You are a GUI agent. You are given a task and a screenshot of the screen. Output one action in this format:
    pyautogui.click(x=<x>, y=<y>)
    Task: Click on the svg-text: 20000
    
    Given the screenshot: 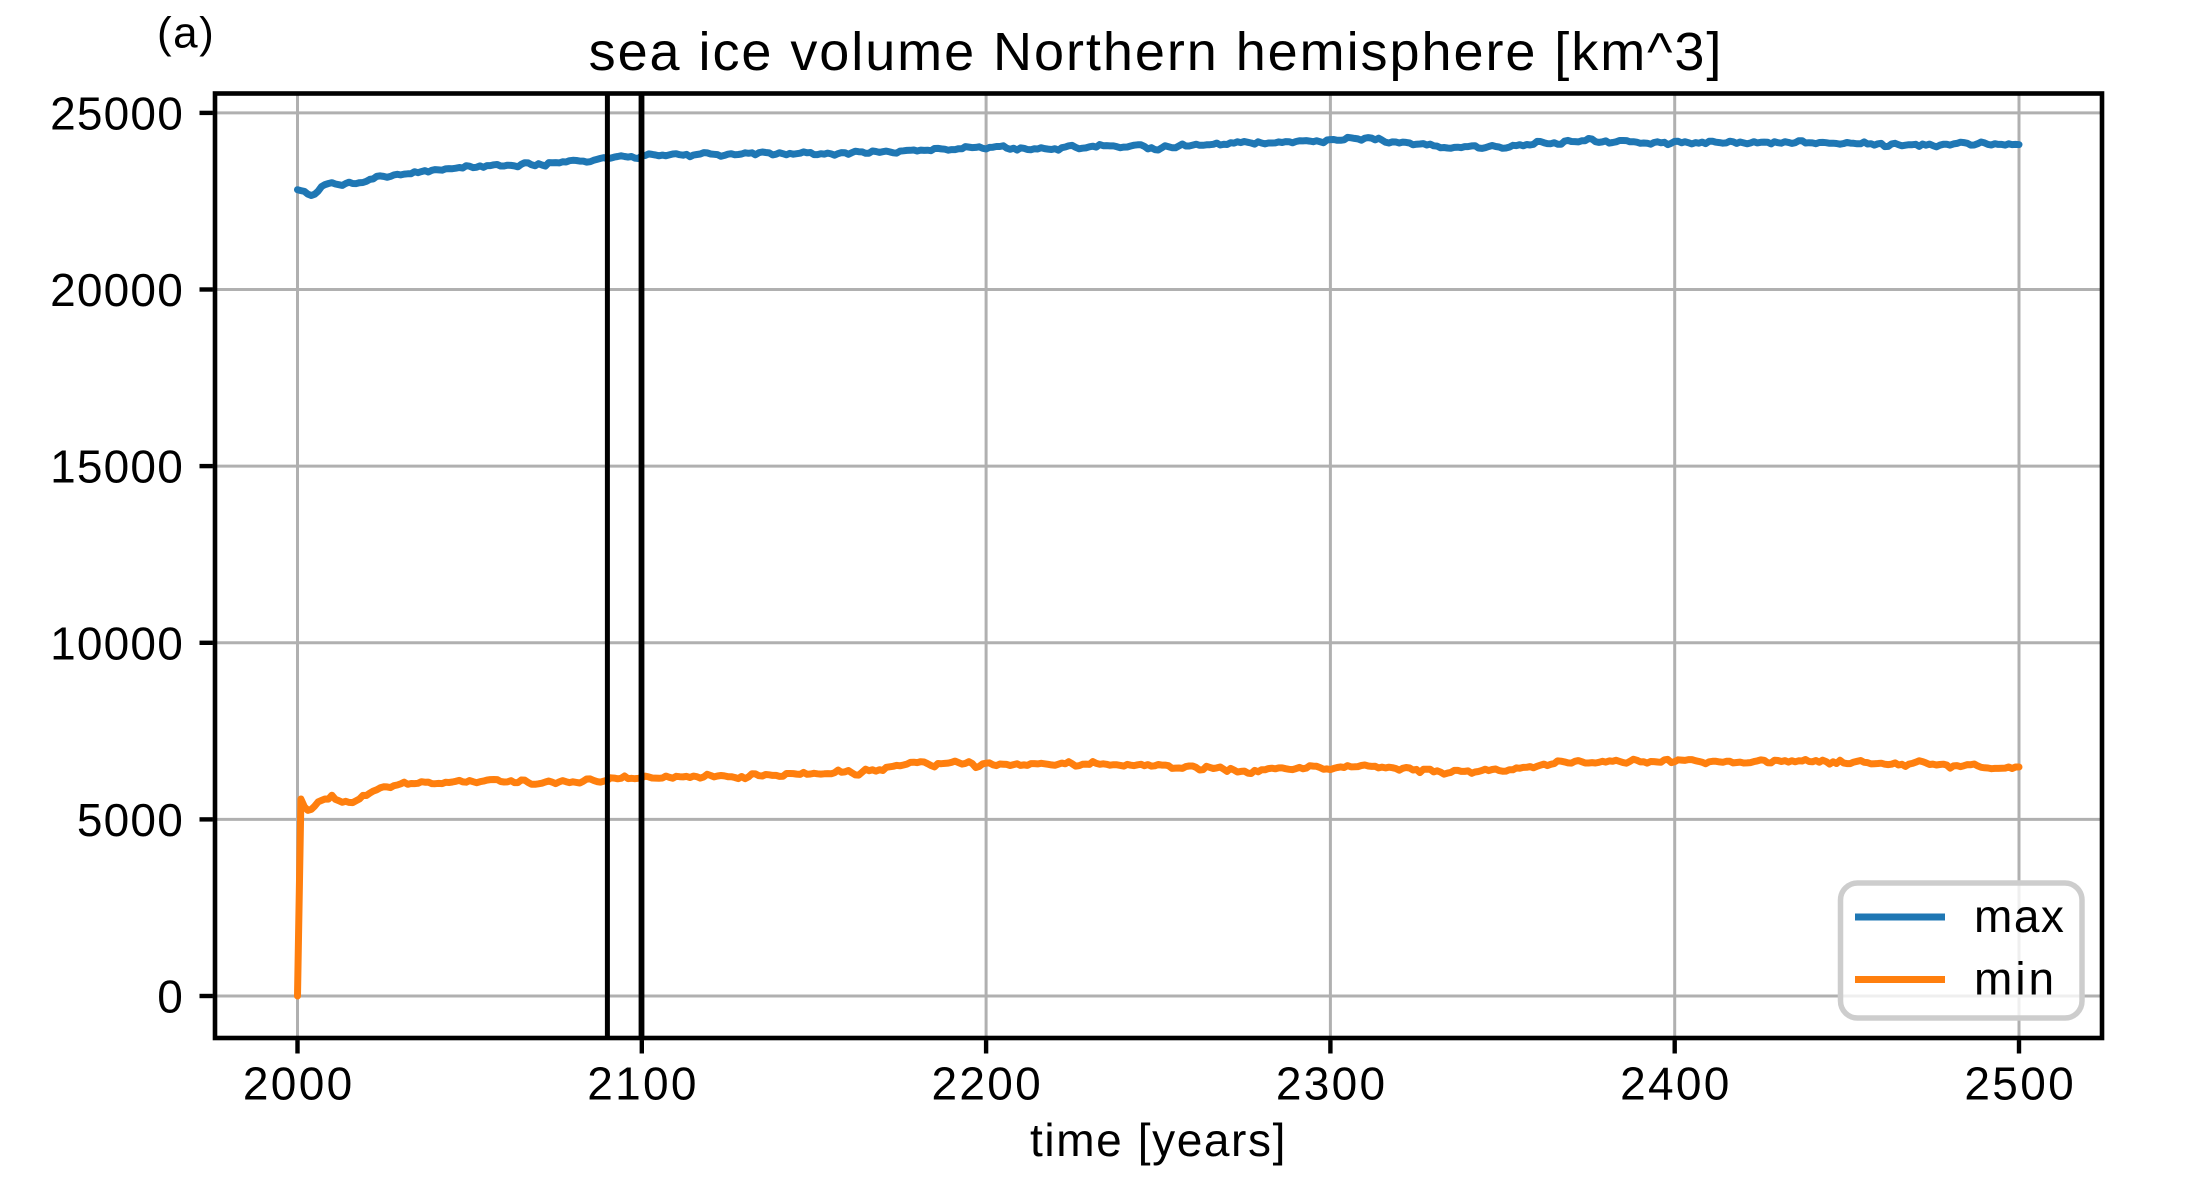 What is the action you would take?
    pyautogui.click(x=117, y=290)
    